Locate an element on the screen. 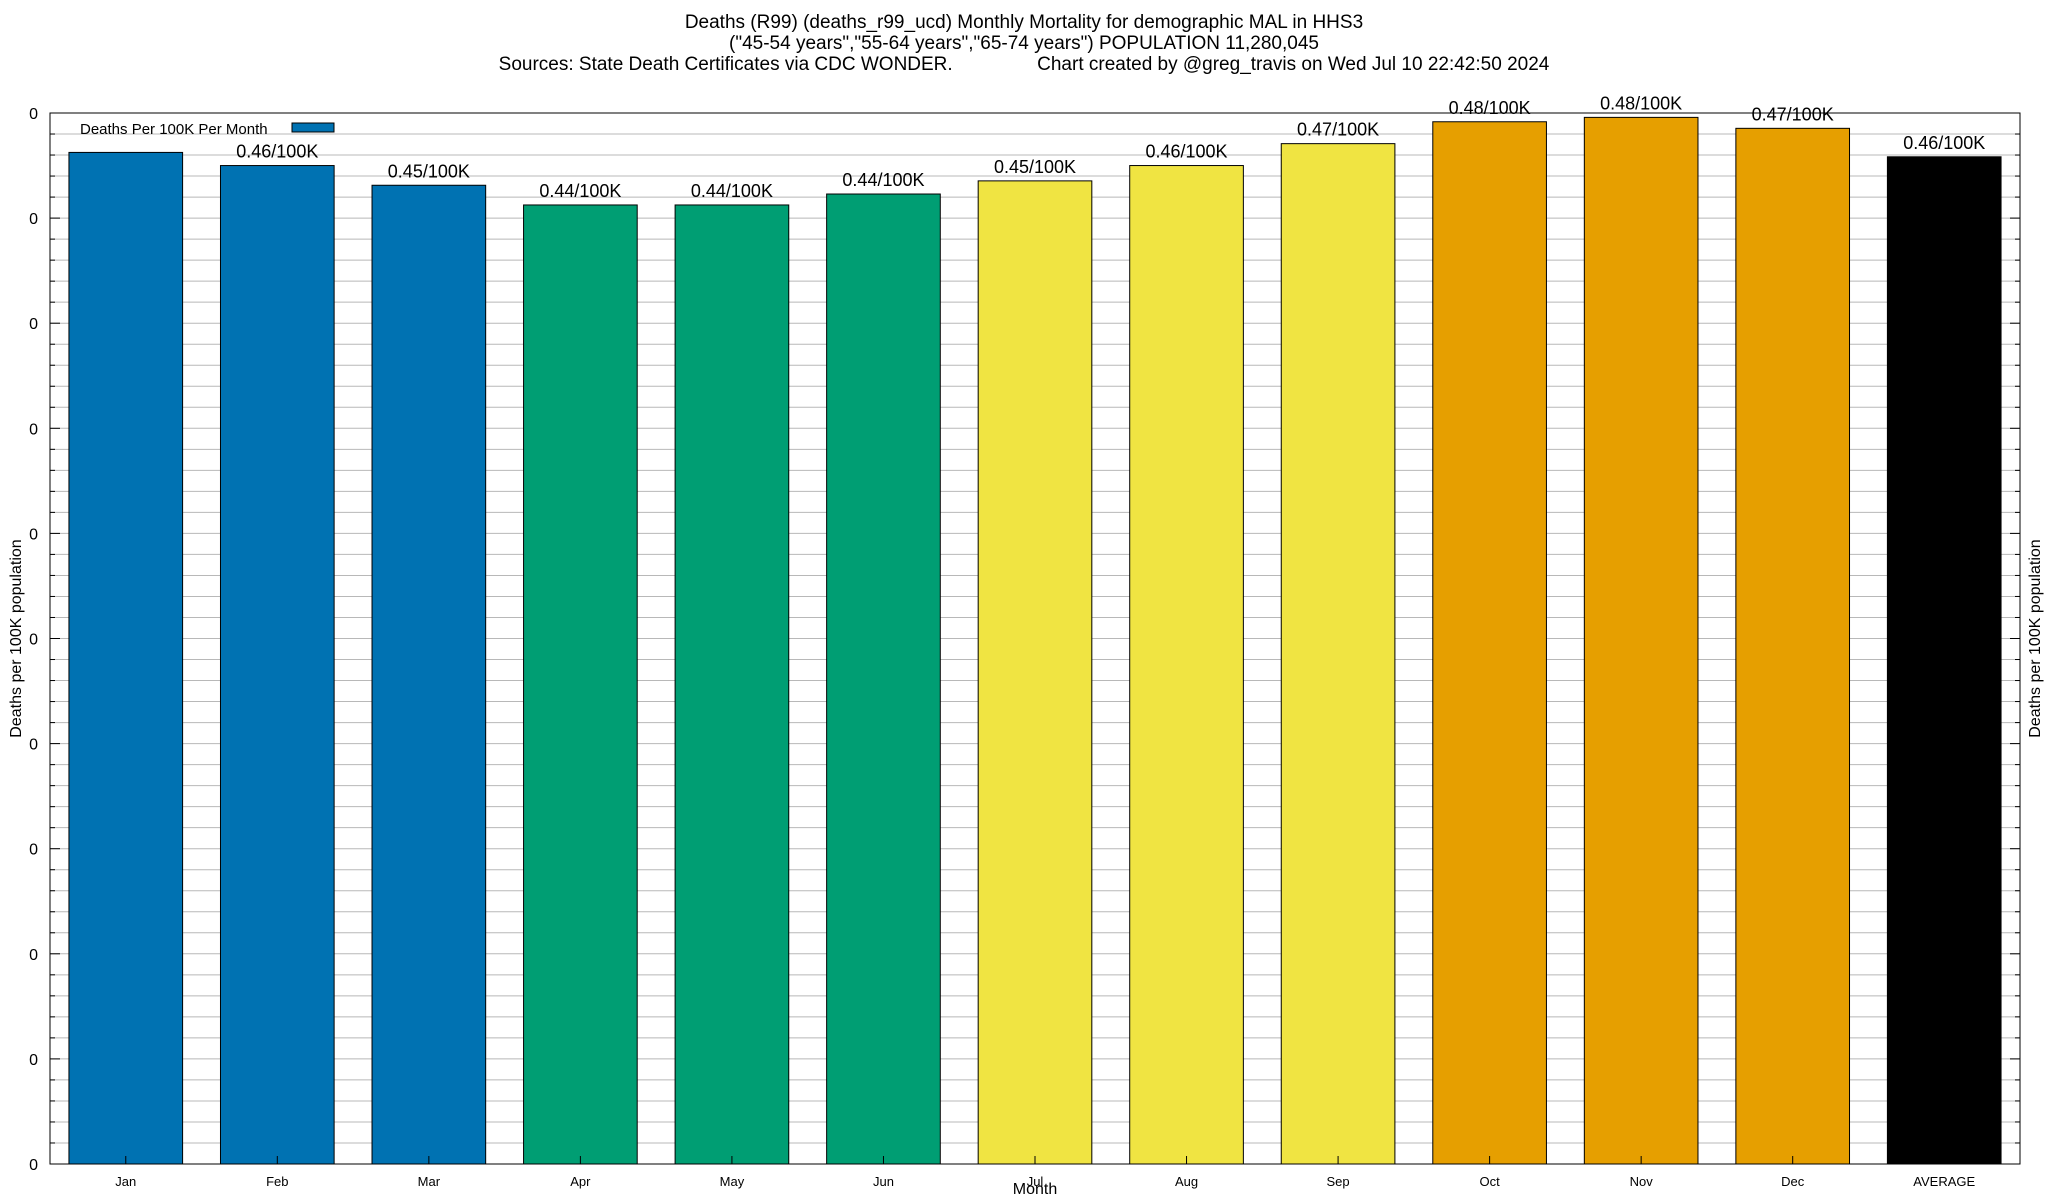 The image size is (2048, 1200). y-axis-title-left: Deaths per 100K population is located at coordinates (16, 638).